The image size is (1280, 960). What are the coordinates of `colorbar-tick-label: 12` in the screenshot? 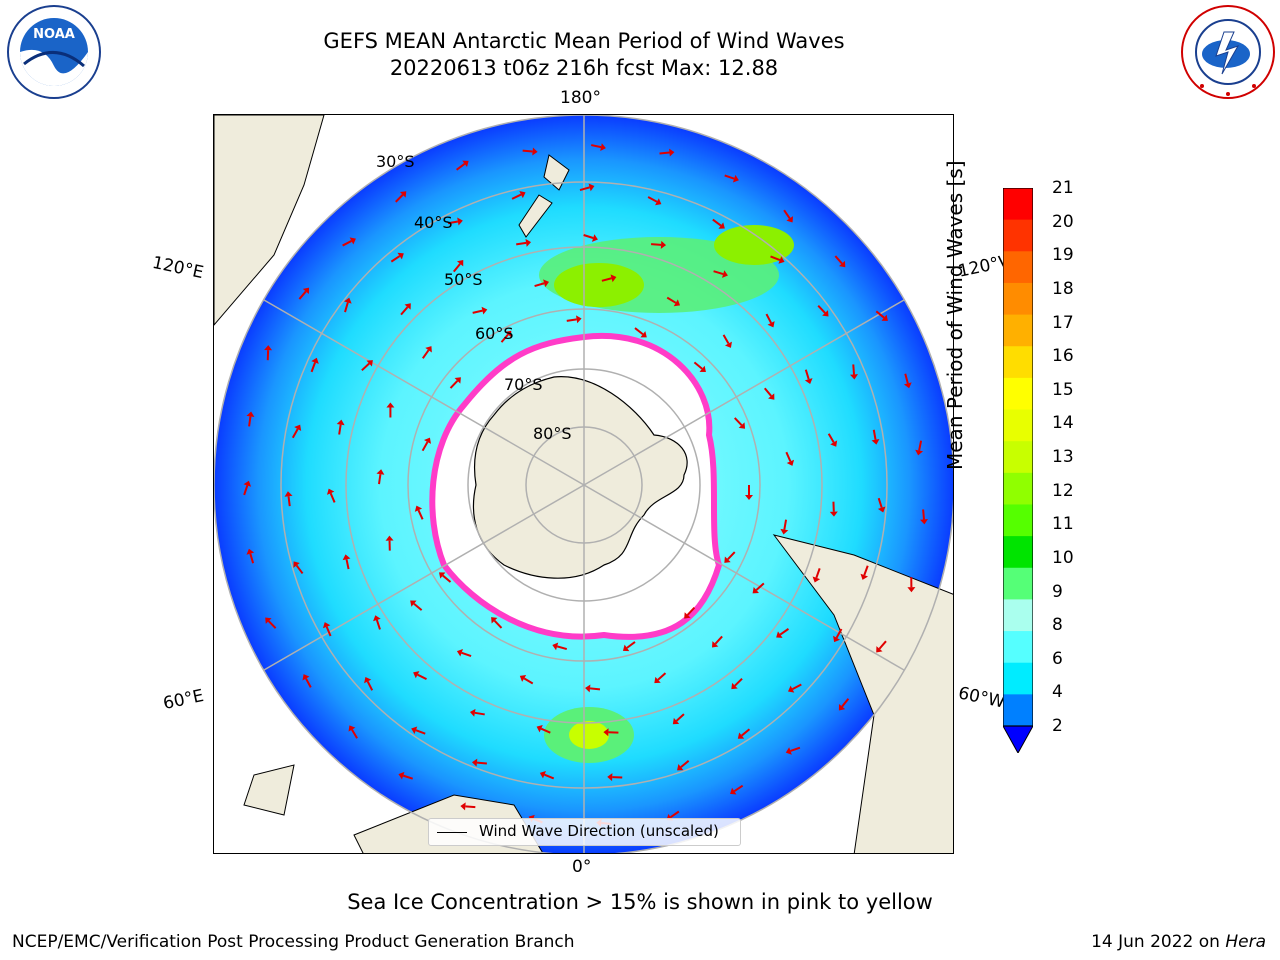 It's located at (1063, 490).